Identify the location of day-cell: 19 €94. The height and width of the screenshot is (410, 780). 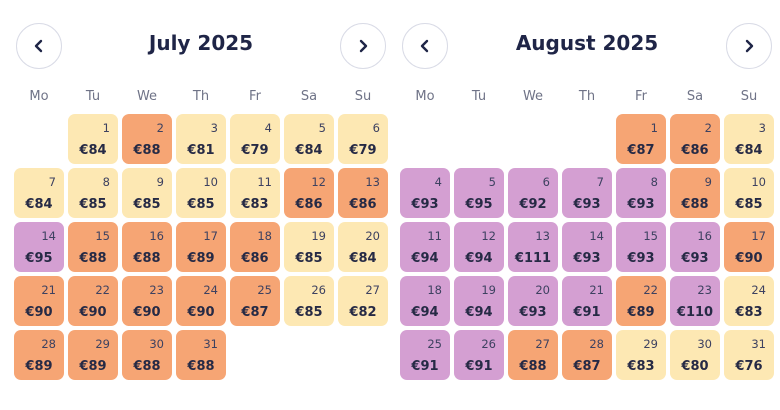
(479, 301).